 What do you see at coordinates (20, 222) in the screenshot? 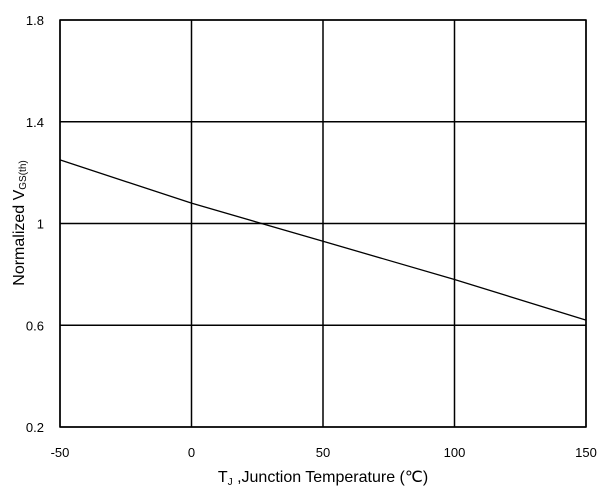
I see `y-axis-label: Normalized VGS(th)` at bounding box center [20, 222].